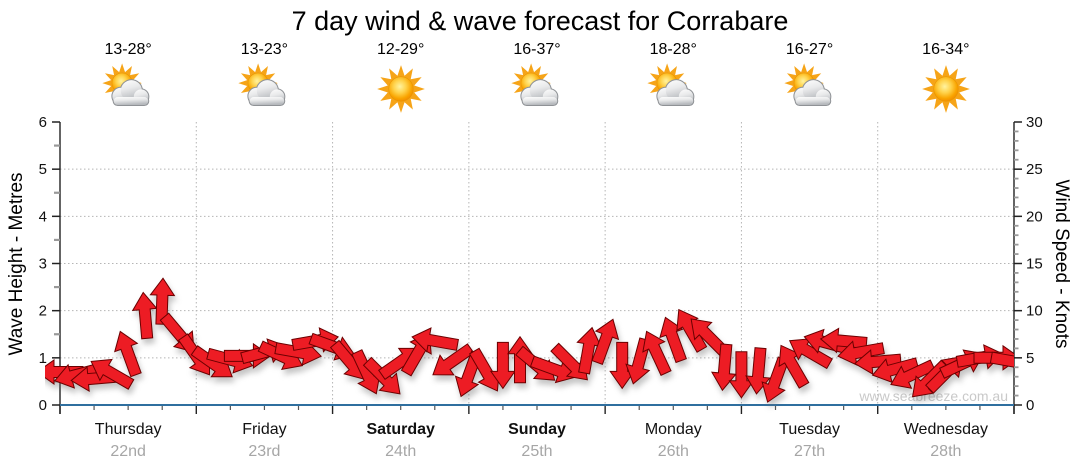  What do you see at coordinates (43, 264) in the screenshot?
I see `tick-label: 3` at bounding box center [43, 264].